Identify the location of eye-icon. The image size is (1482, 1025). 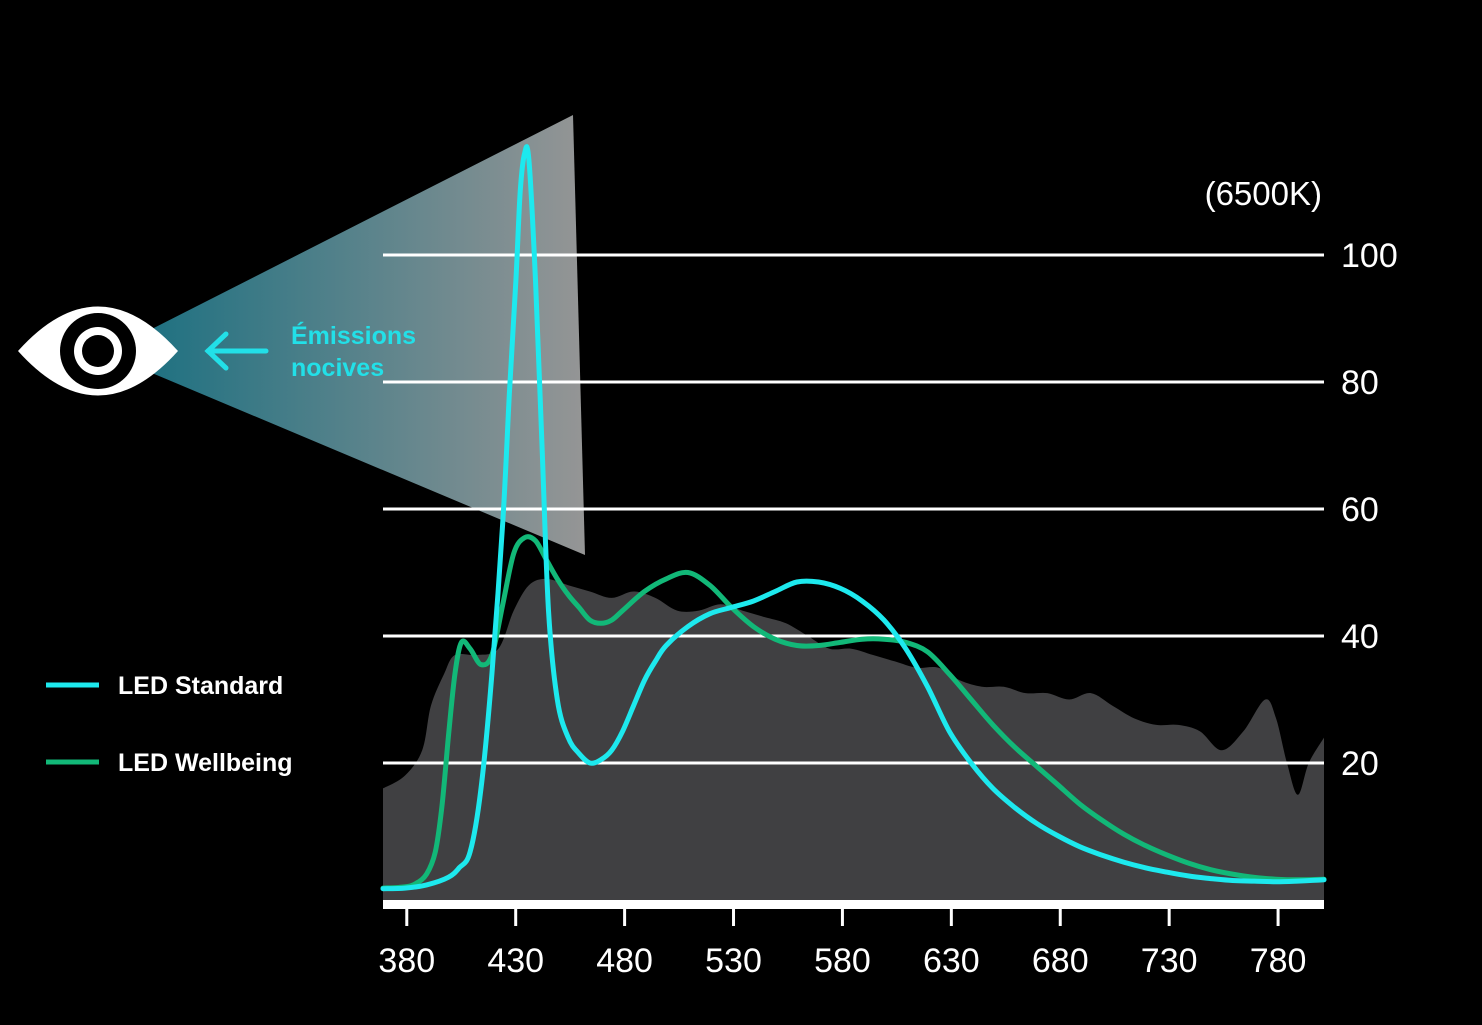
(98, 351).